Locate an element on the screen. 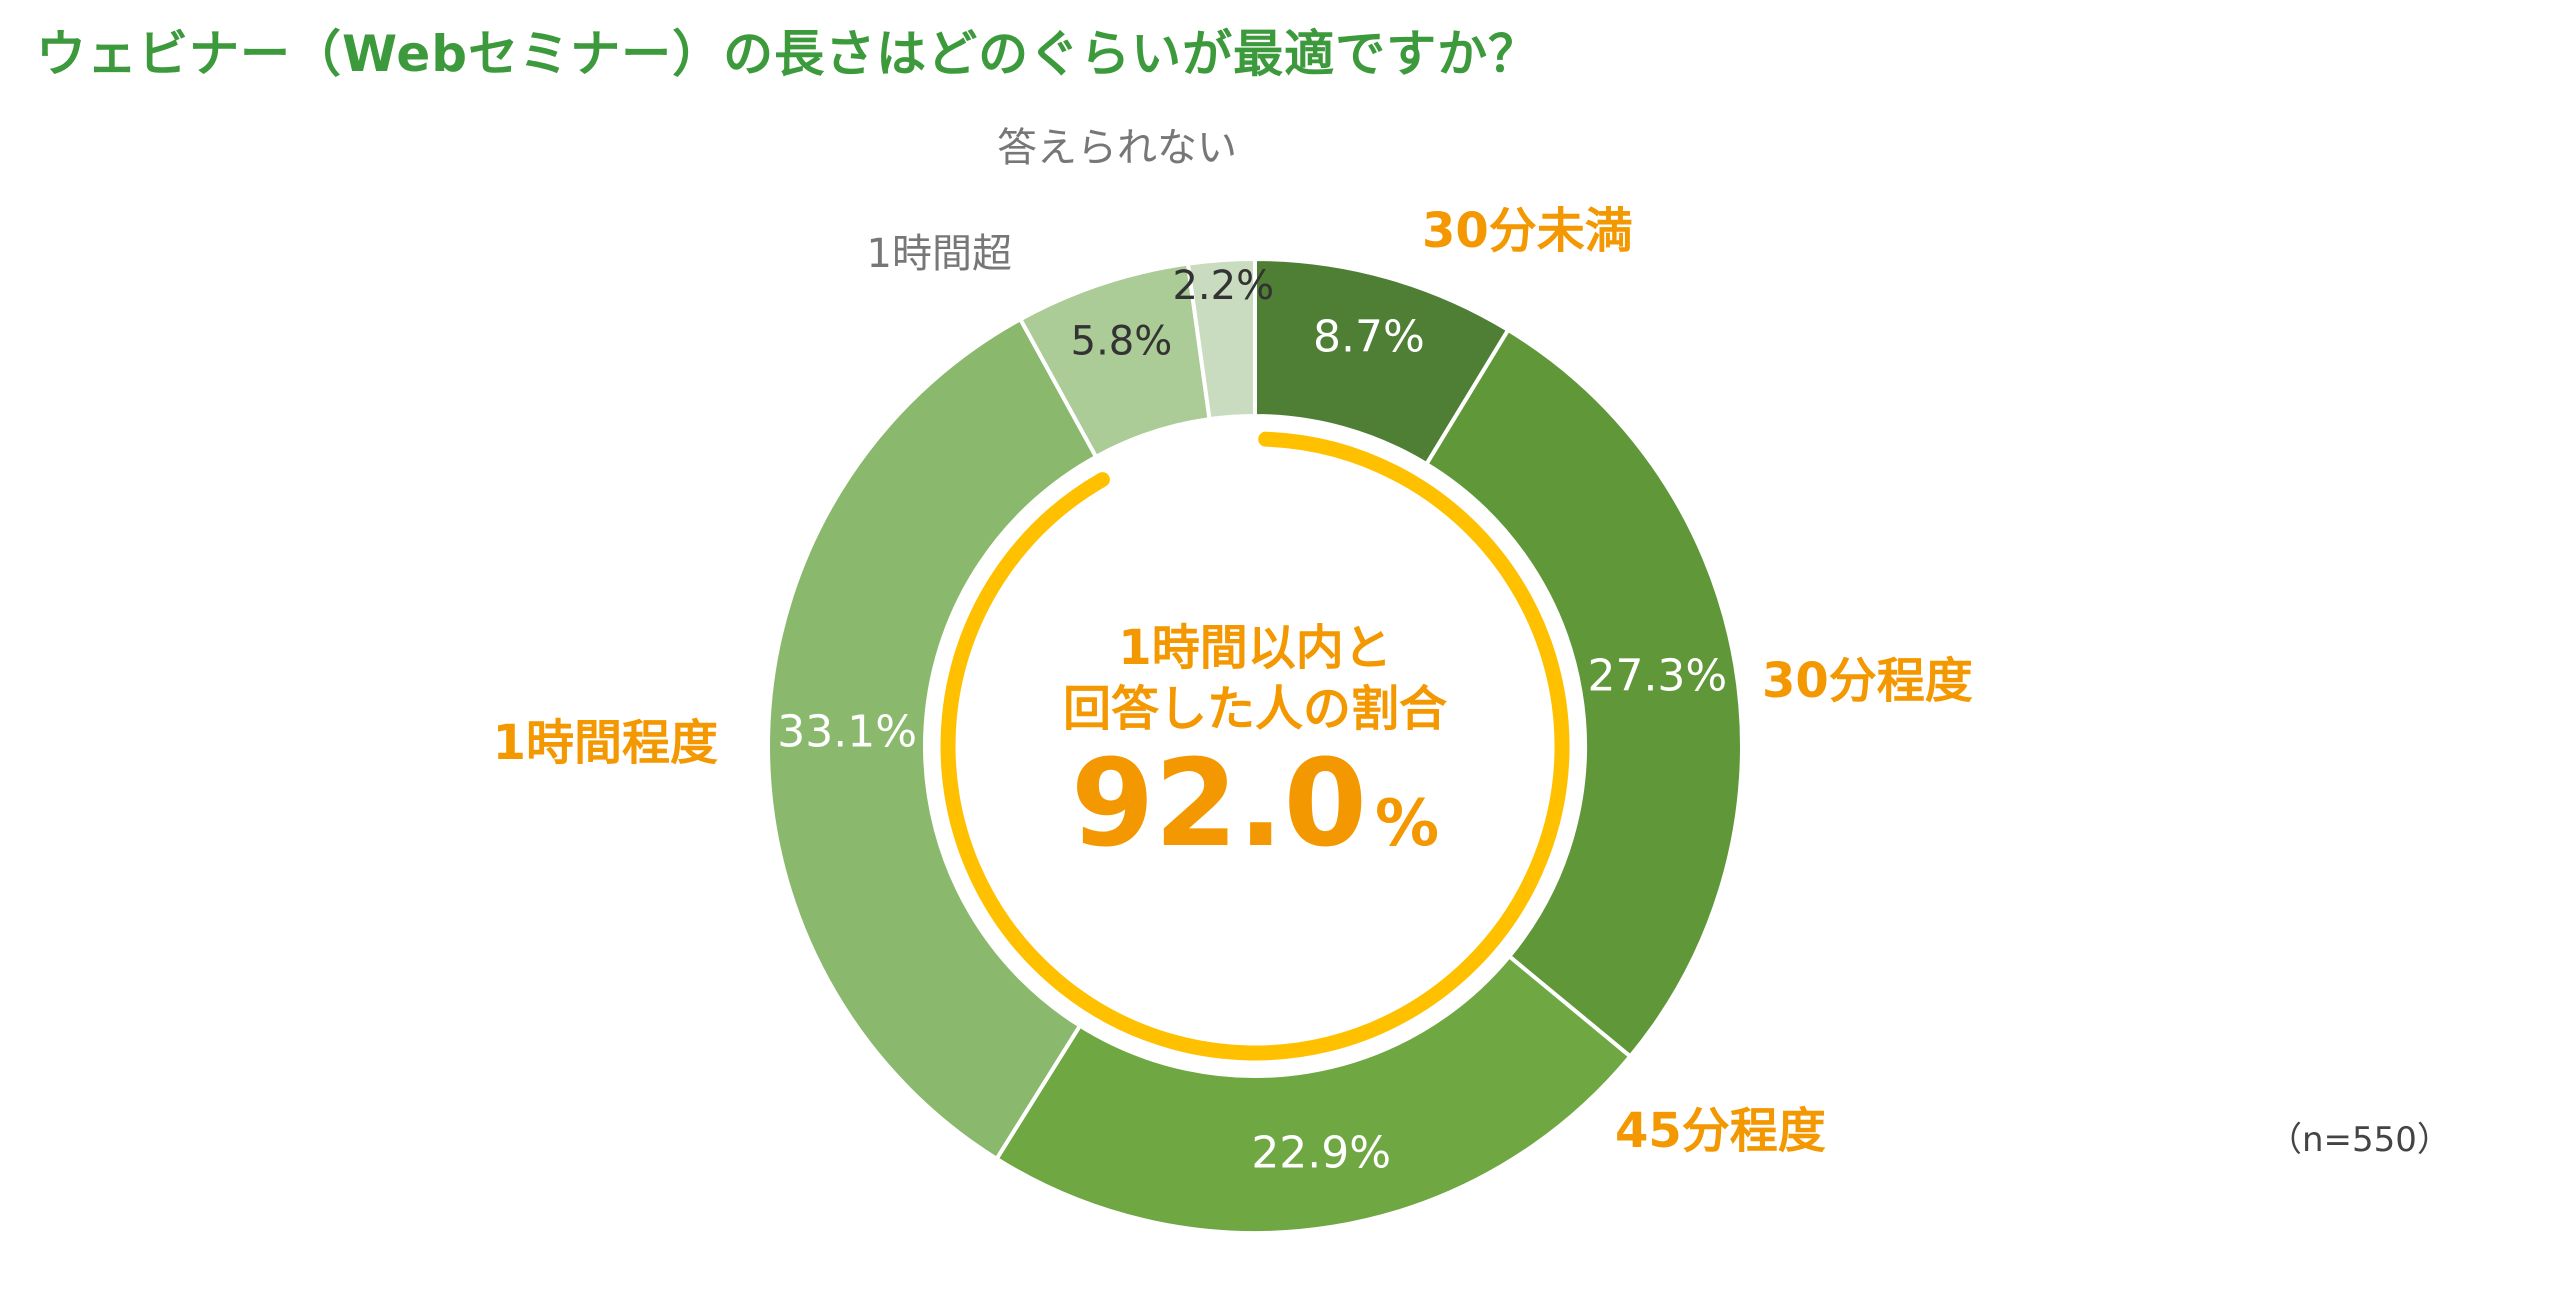  category-label-4: 1時間程度 is located at coordinates (605, 743).